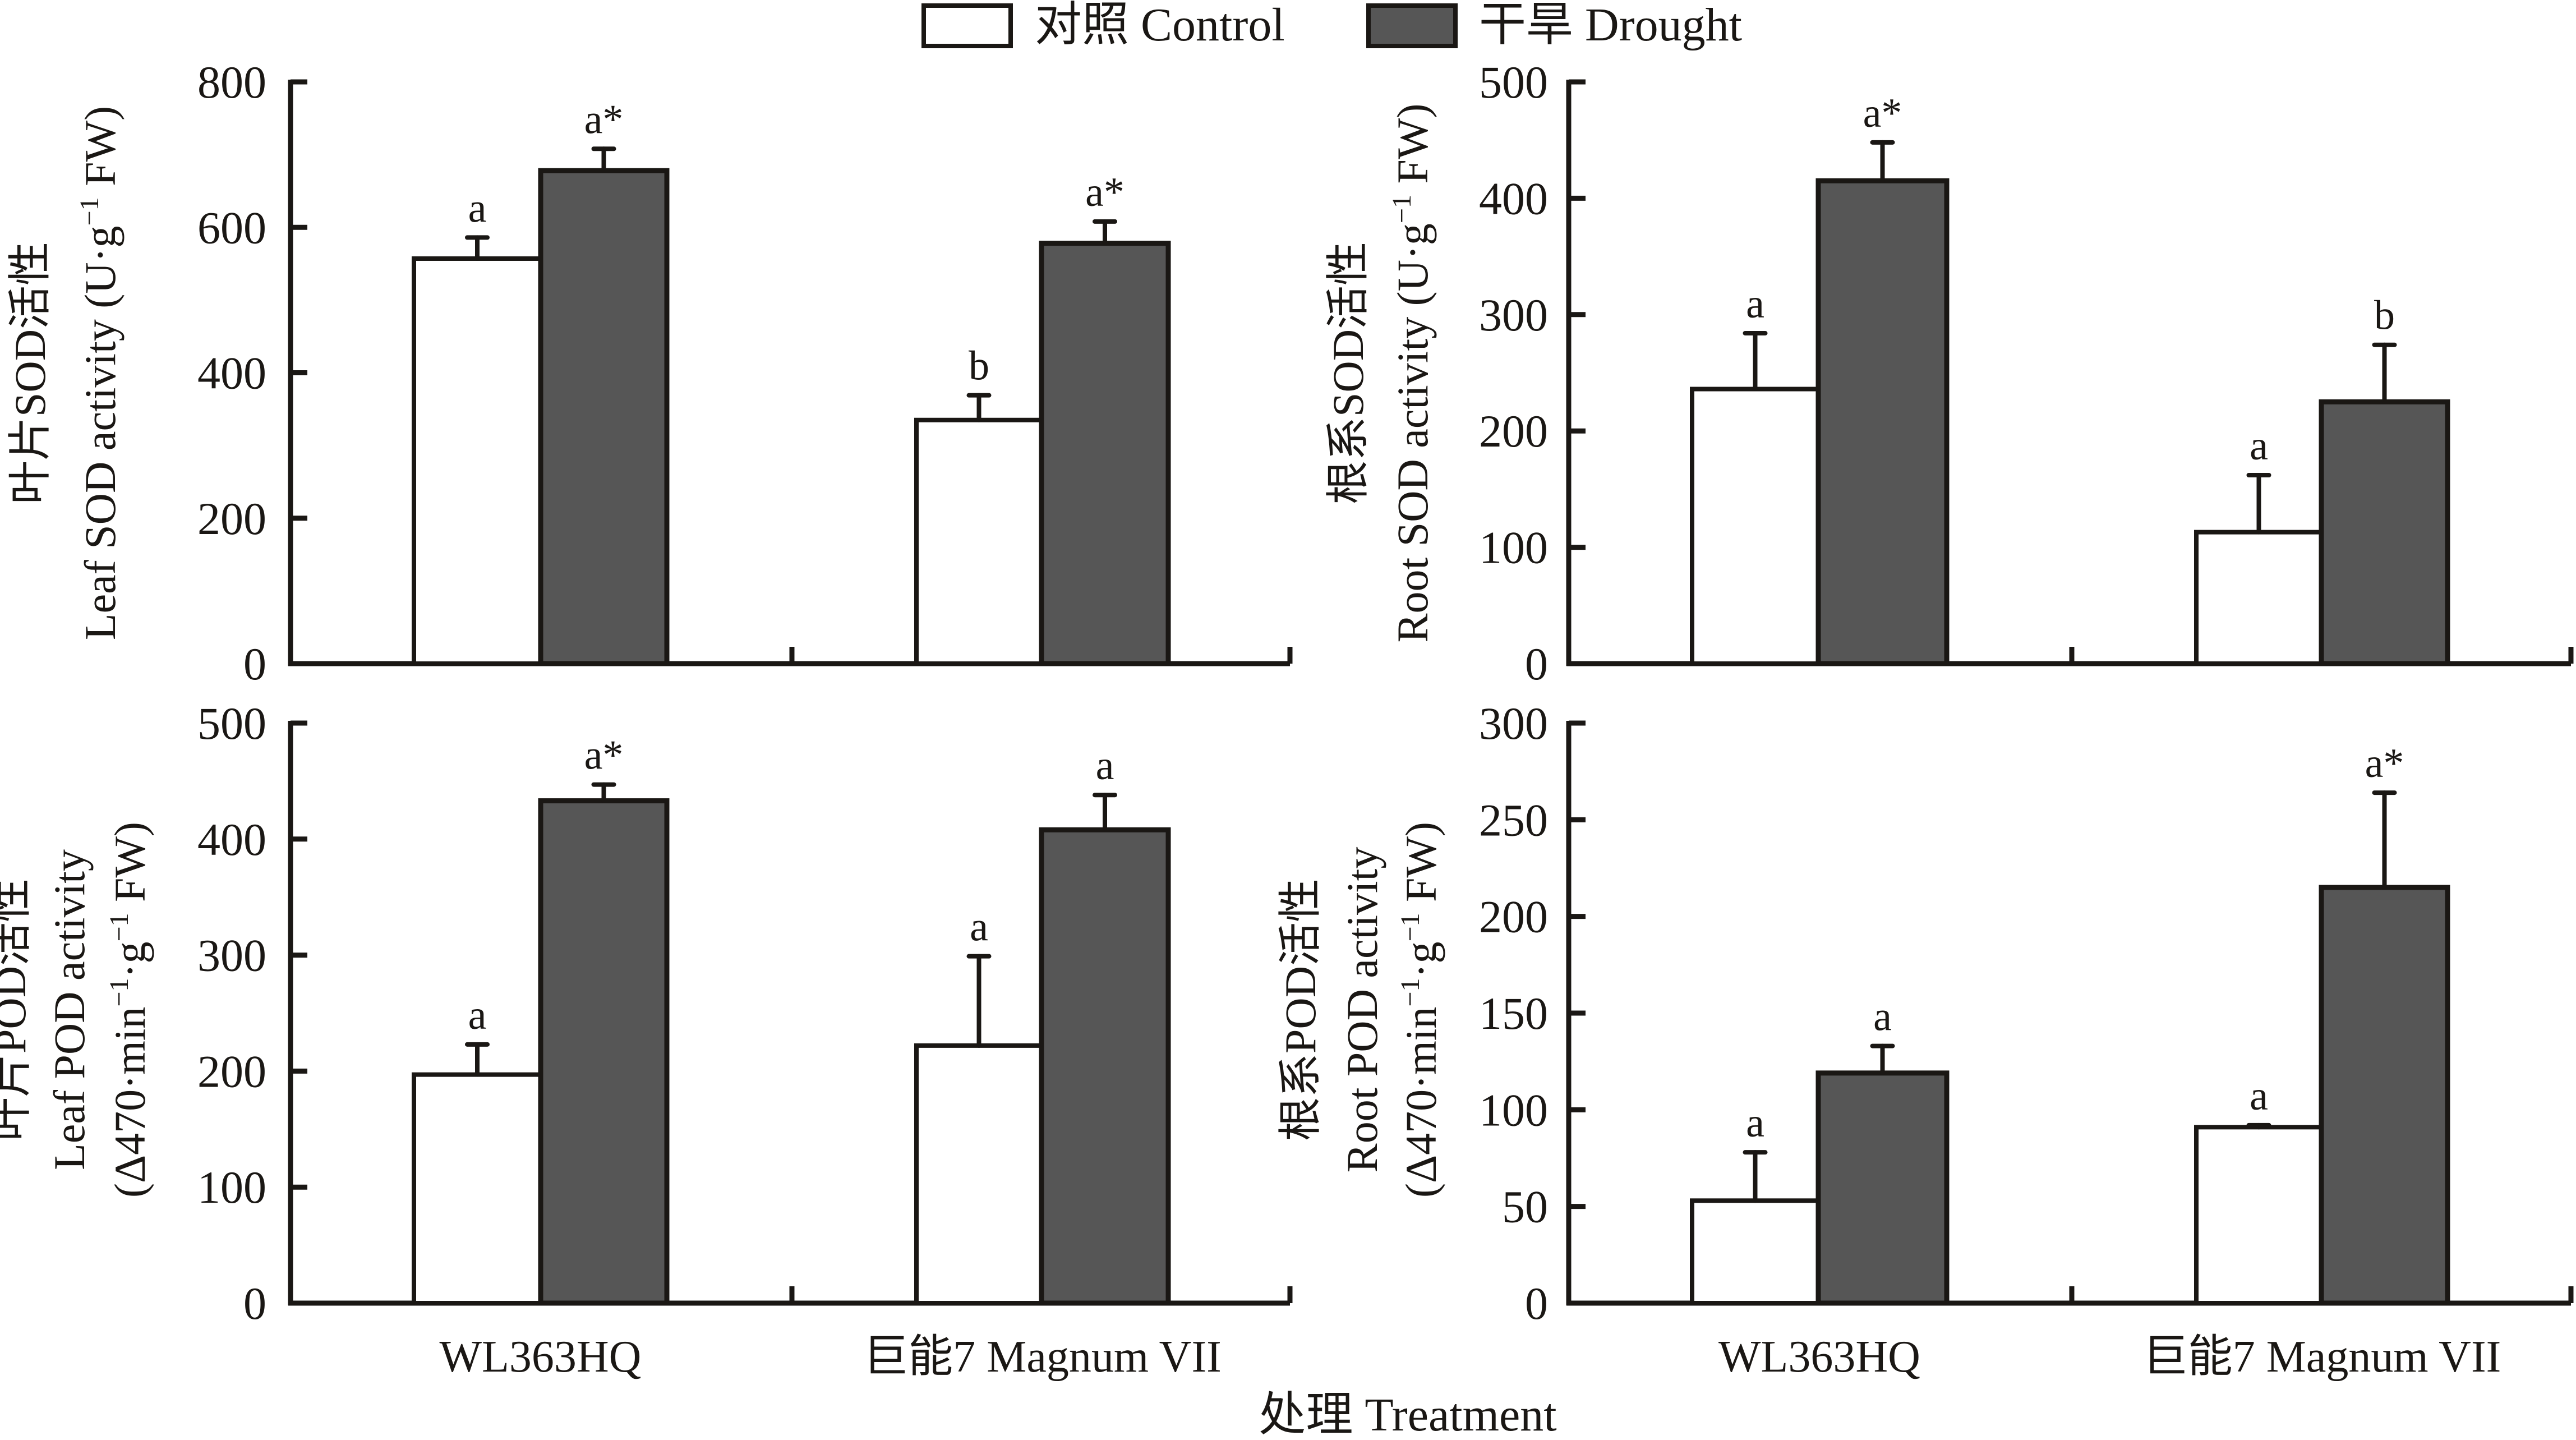  Describe the element at coordinates (1407, 1415) in the screenshot. I see `x-axis-title: 处理 Treatment` at that location.